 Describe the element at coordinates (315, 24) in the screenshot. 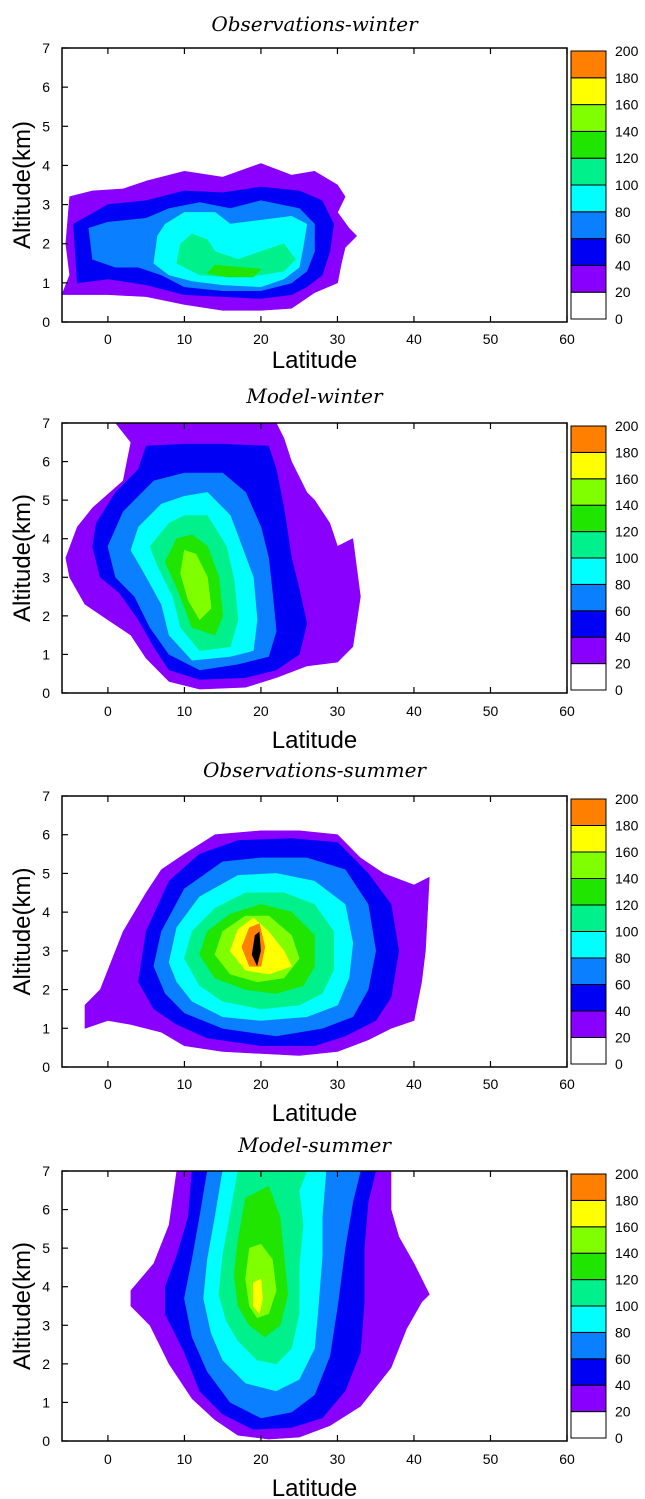

I see `chart-title: Observations-winter` at that location.